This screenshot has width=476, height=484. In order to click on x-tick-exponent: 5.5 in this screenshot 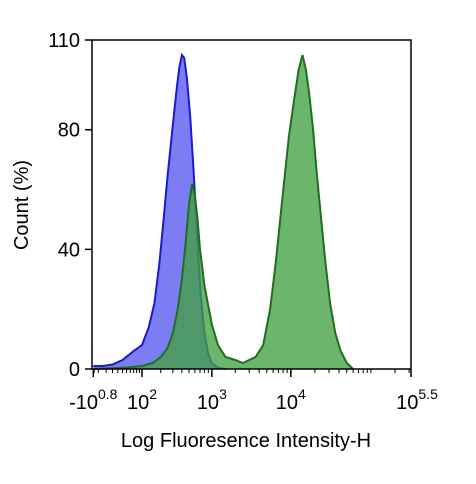, I will do `click(428, 394)`.